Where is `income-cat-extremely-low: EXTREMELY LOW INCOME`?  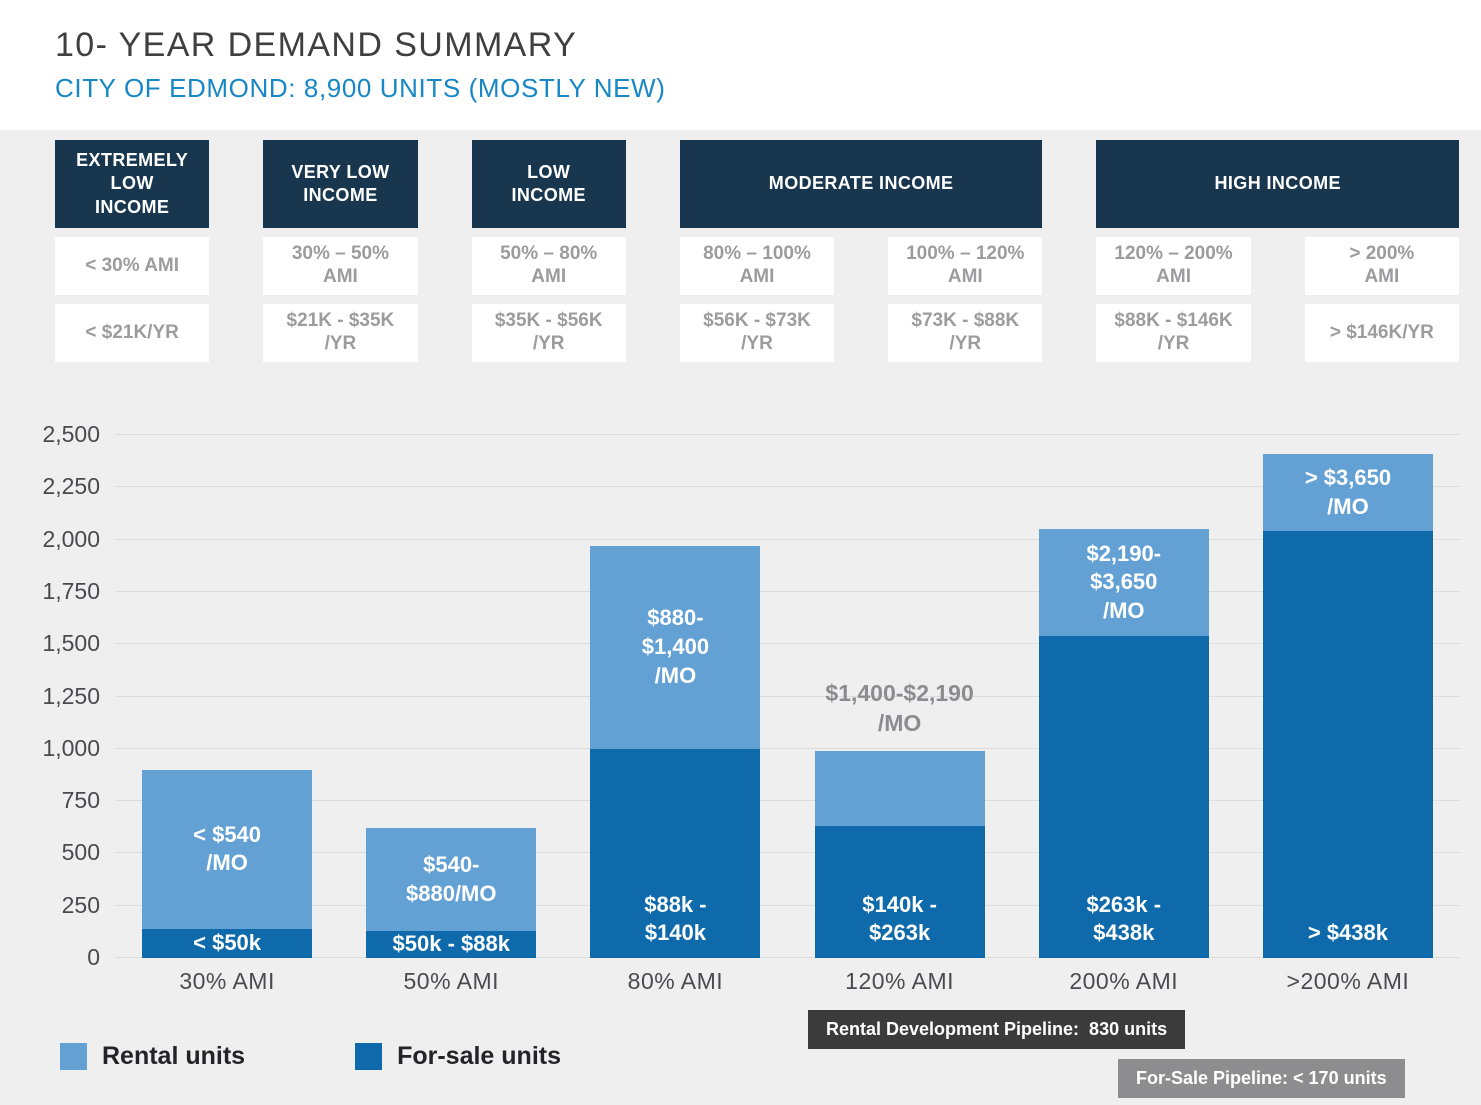
income-cat-extremely-low: EXTREMELY LOW INCOME is located at coordinates (132, 184).